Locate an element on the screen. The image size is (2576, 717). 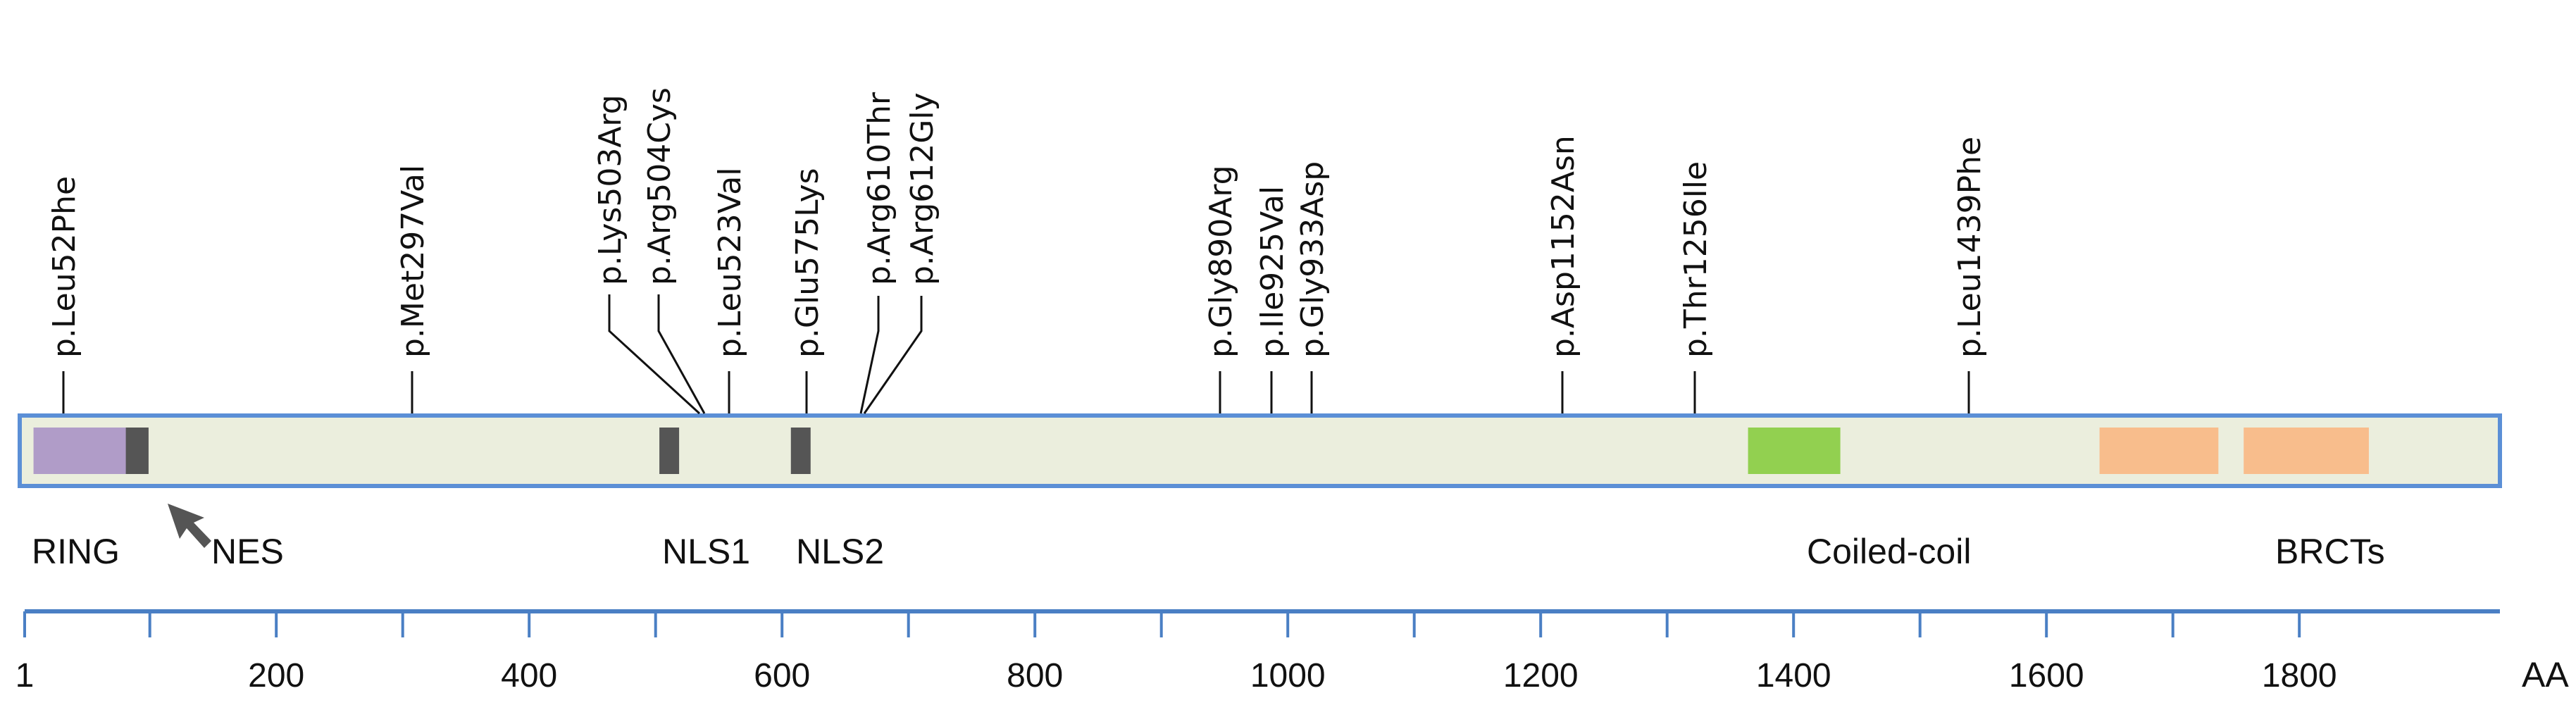
variant-label: p.Arg504Cys is located at coordinates (660, 186).